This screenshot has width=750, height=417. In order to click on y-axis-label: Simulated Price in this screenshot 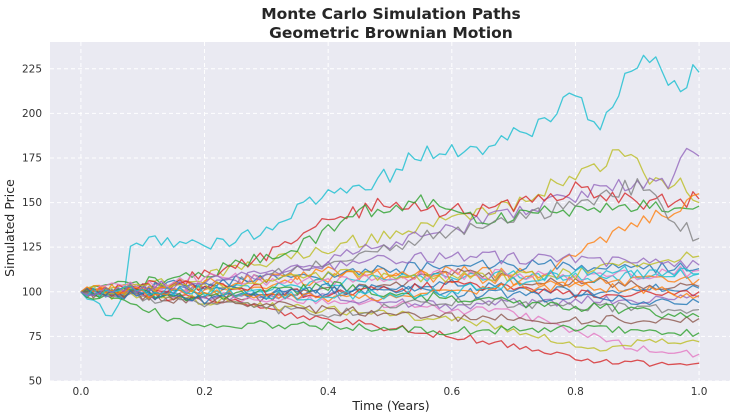, I will do `click(9, 228)`.